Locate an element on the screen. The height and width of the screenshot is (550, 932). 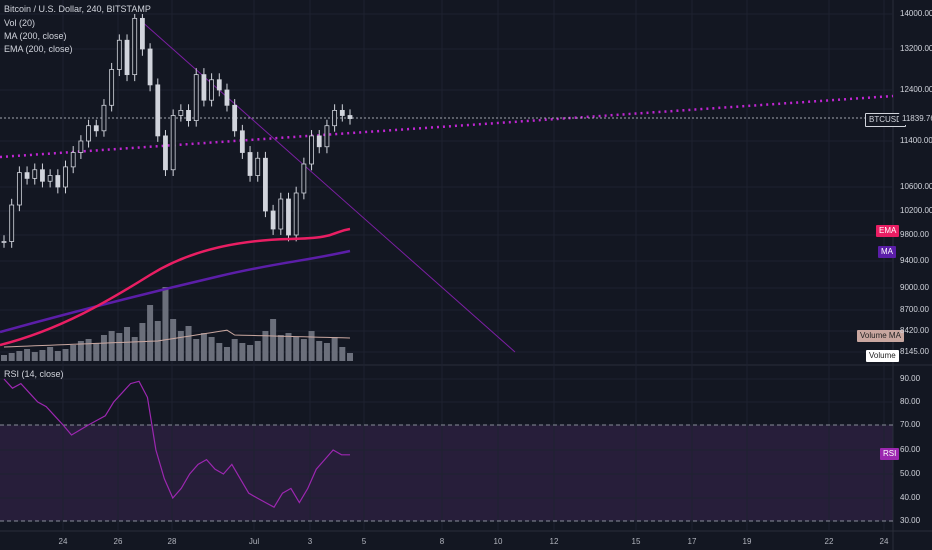
ema-line is located at coordinates (175, 287).